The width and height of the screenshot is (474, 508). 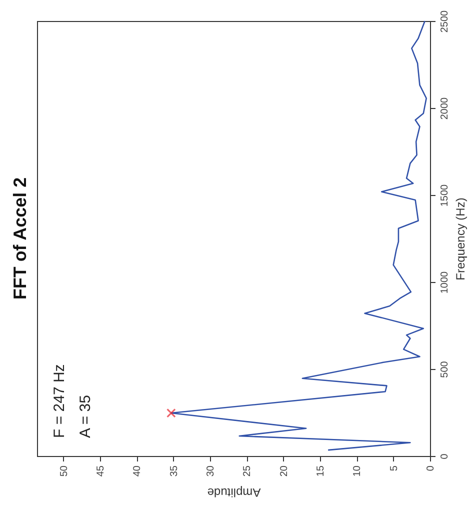 I want to click on x-tick-label: 5, so click(x=394, y=468).